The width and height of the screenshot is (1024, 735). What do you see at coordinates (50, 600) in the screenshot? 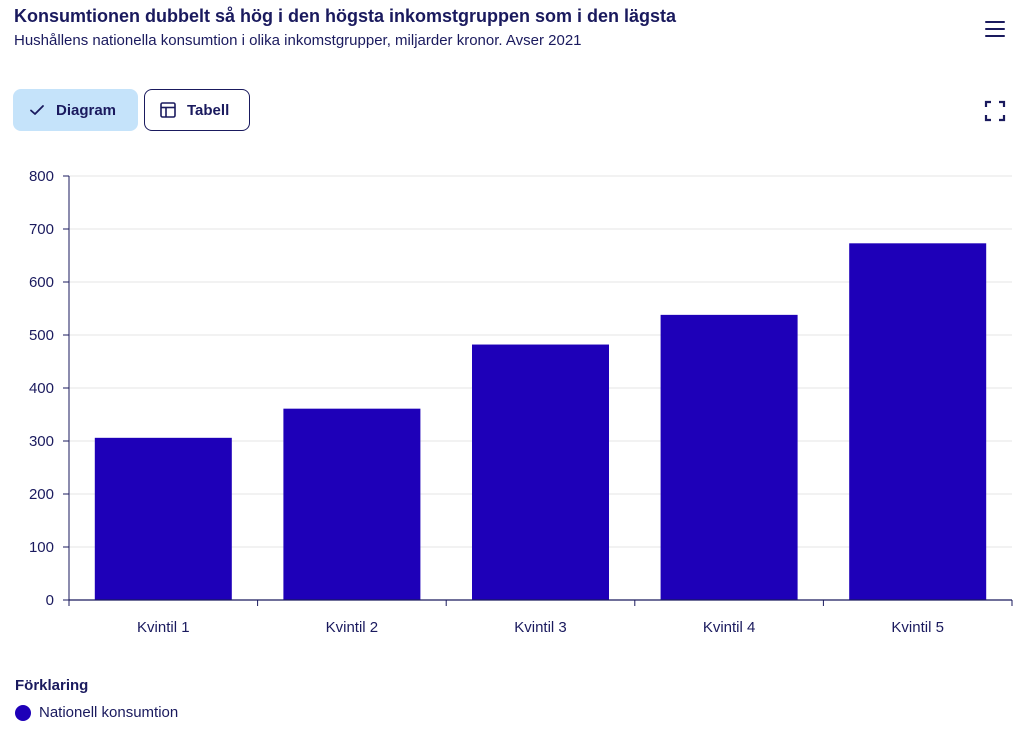
I see `y-tick-label: 0` at bounding box center [50, 600].